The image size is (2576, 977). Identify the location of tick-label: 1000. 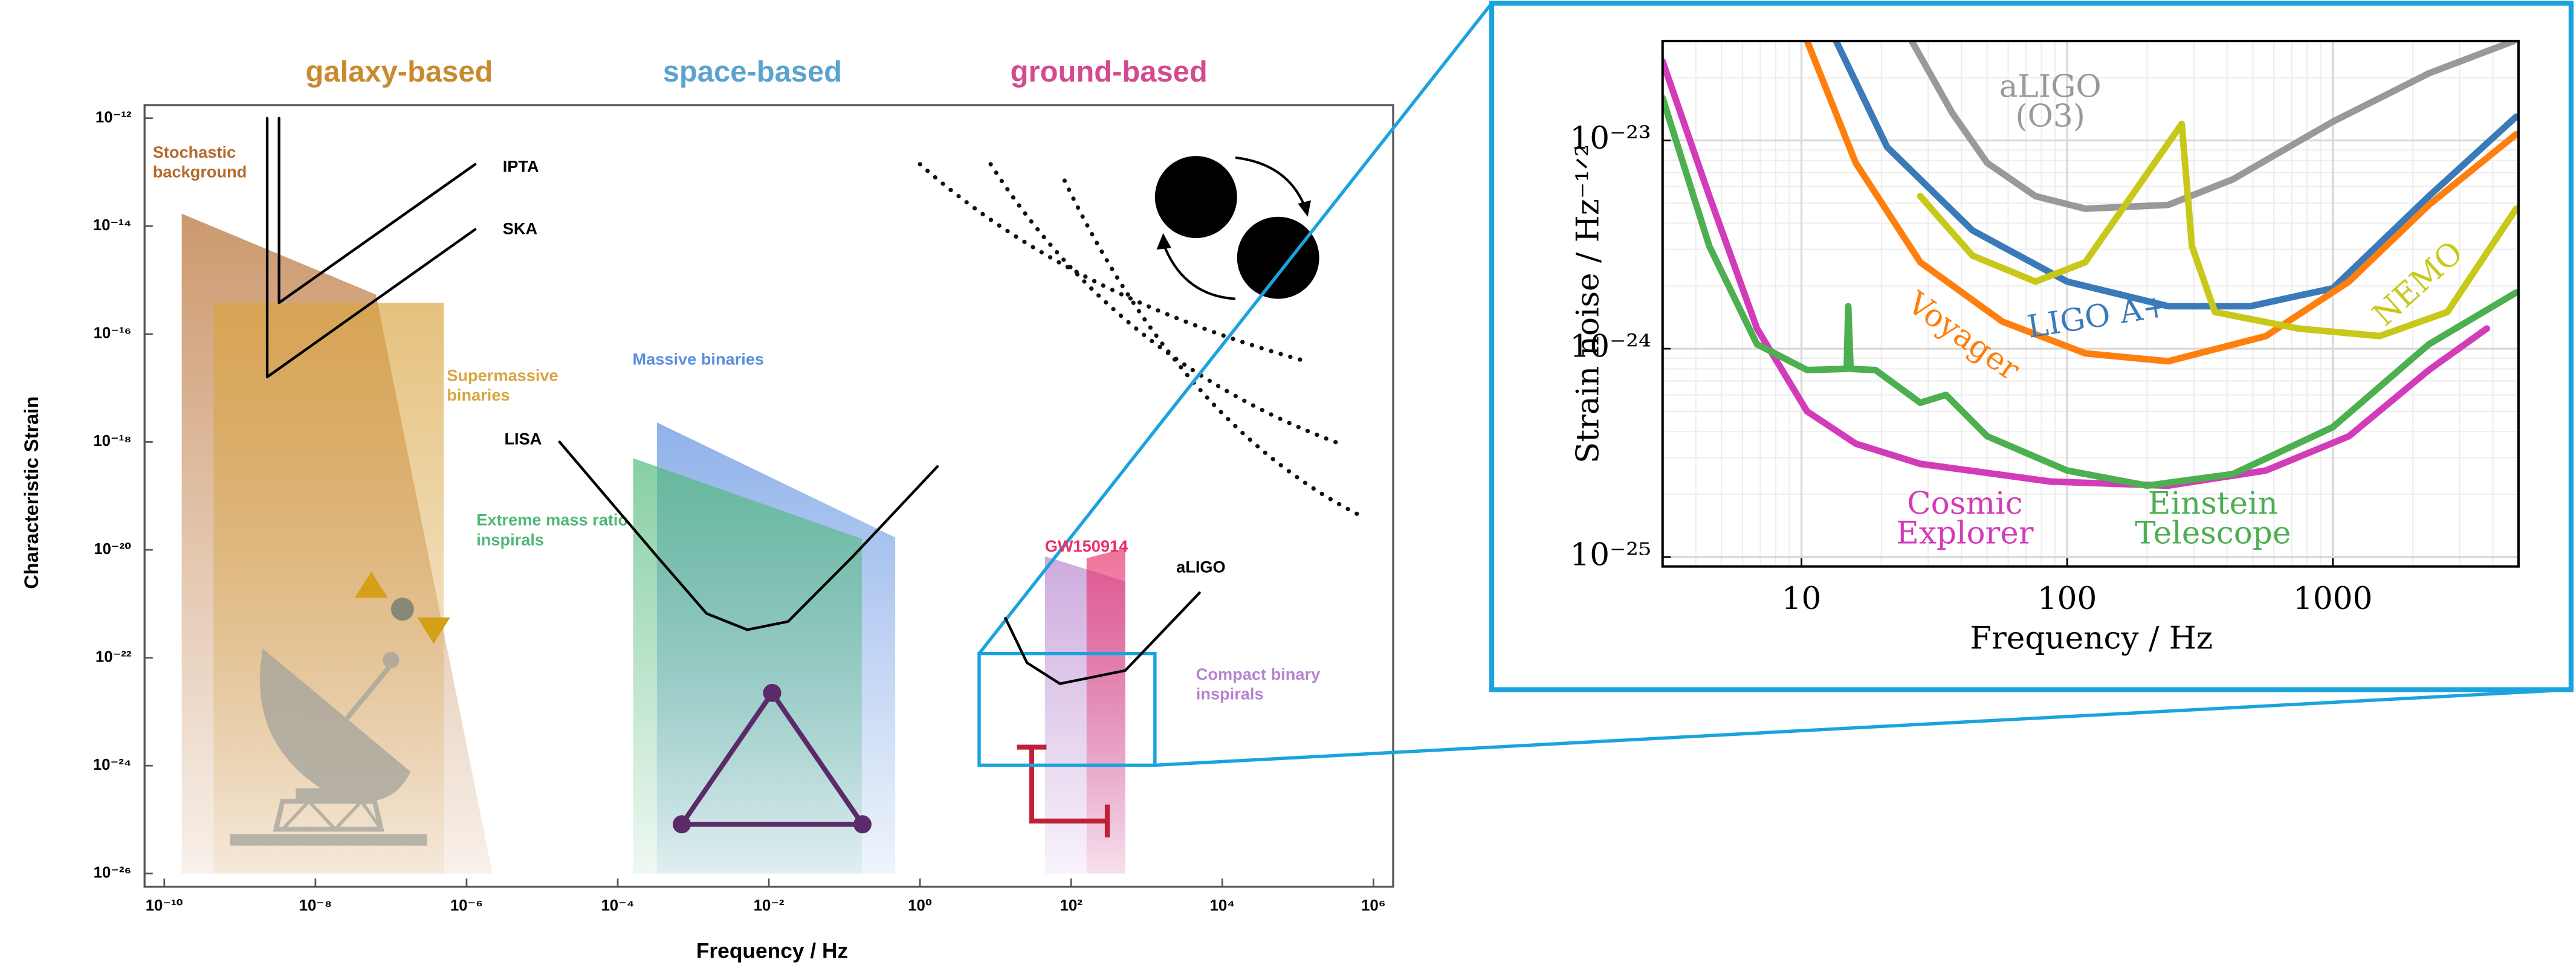
(2332, 599).